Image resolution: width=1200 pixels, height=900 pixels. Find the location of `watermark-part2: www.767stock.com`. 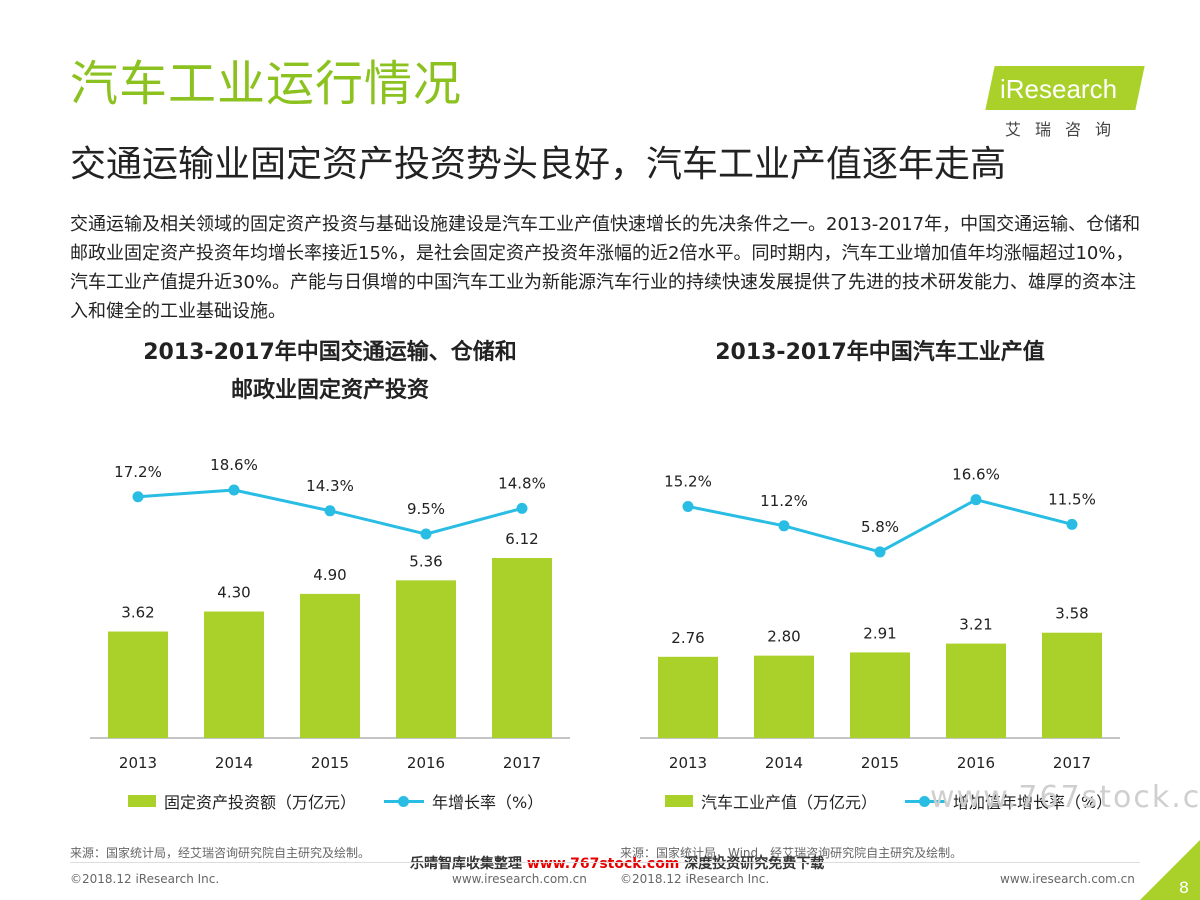

watermark-part2: www.767stock.com is located at coordinates (603, 864).